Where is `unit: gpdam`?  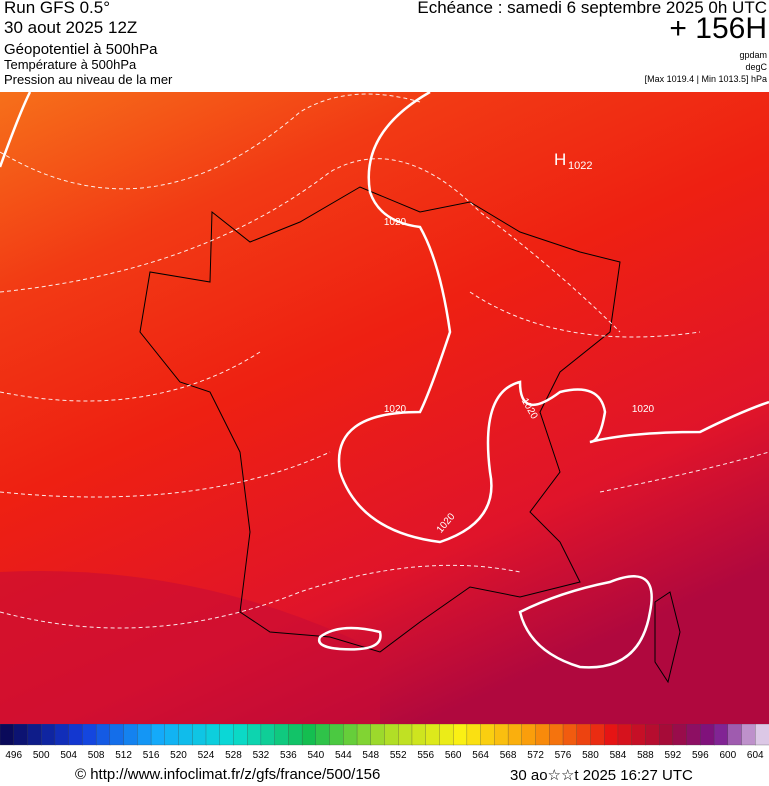
unit: gpdam is located at coordinates (753, 55).